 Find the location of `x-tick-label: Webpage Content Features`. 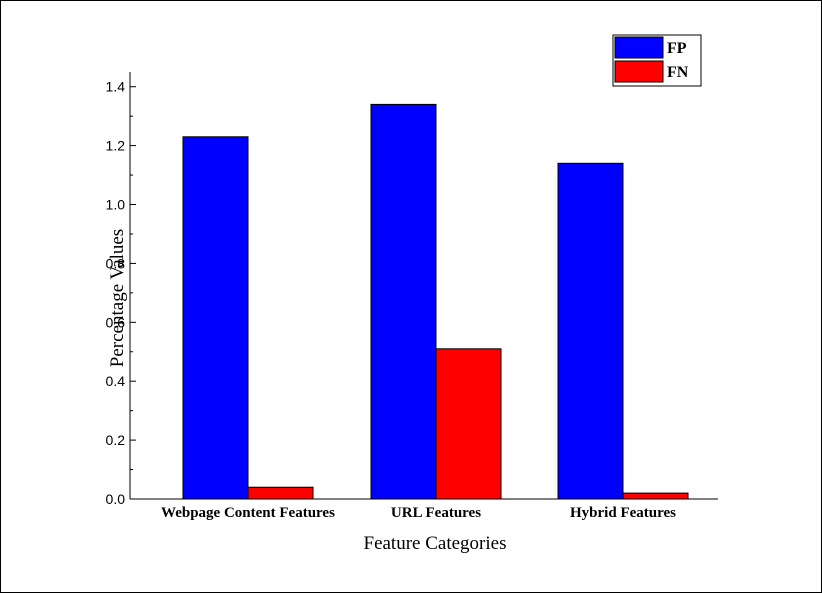

x-tick-label: Webpage Content Features is located at coordinates (248, 513).